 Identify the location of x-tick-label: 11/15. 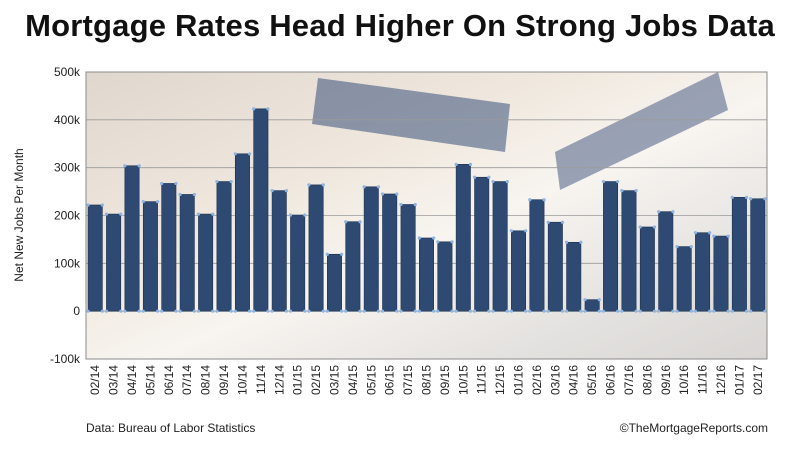
(482, 379).